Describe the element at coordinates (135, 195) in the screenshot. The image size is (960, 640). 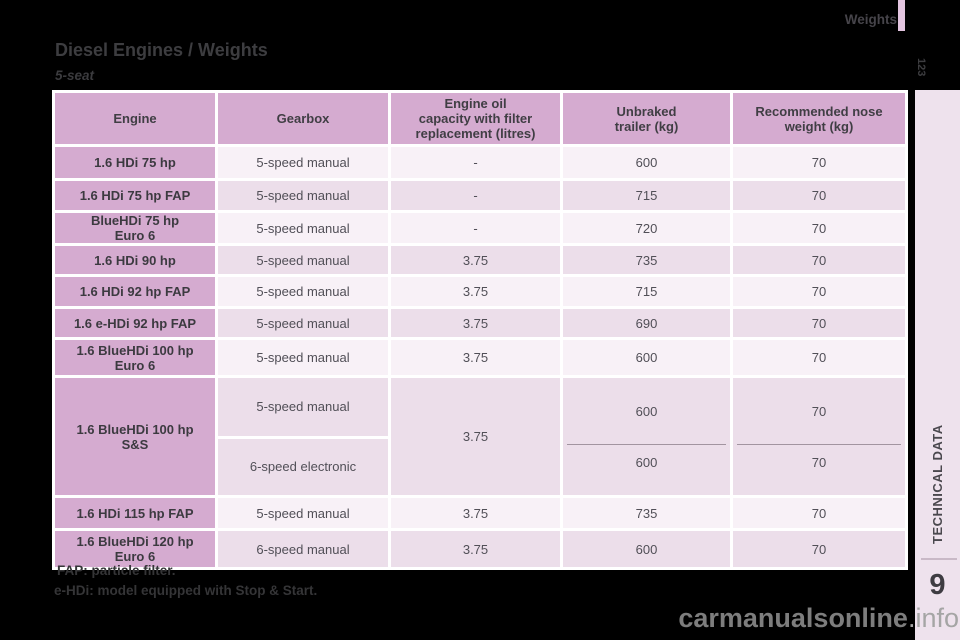
I see `engine-cell: 1.6 HDi 75 hp FAP` at that location.